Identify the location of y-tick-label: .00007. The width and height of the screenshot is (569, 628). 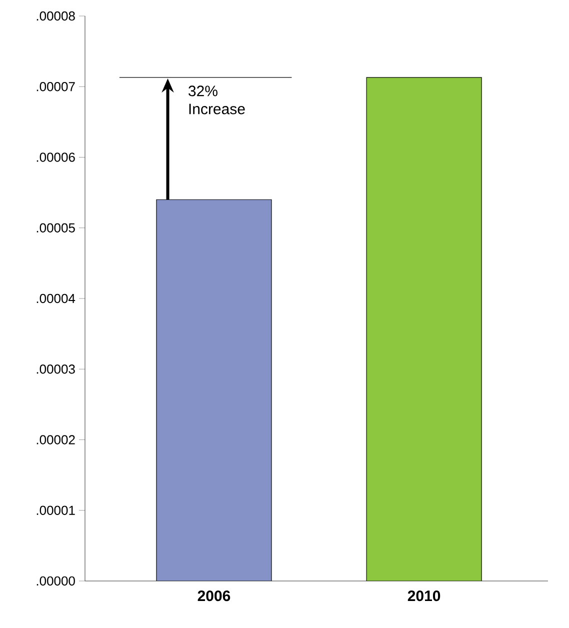
(55, 87).